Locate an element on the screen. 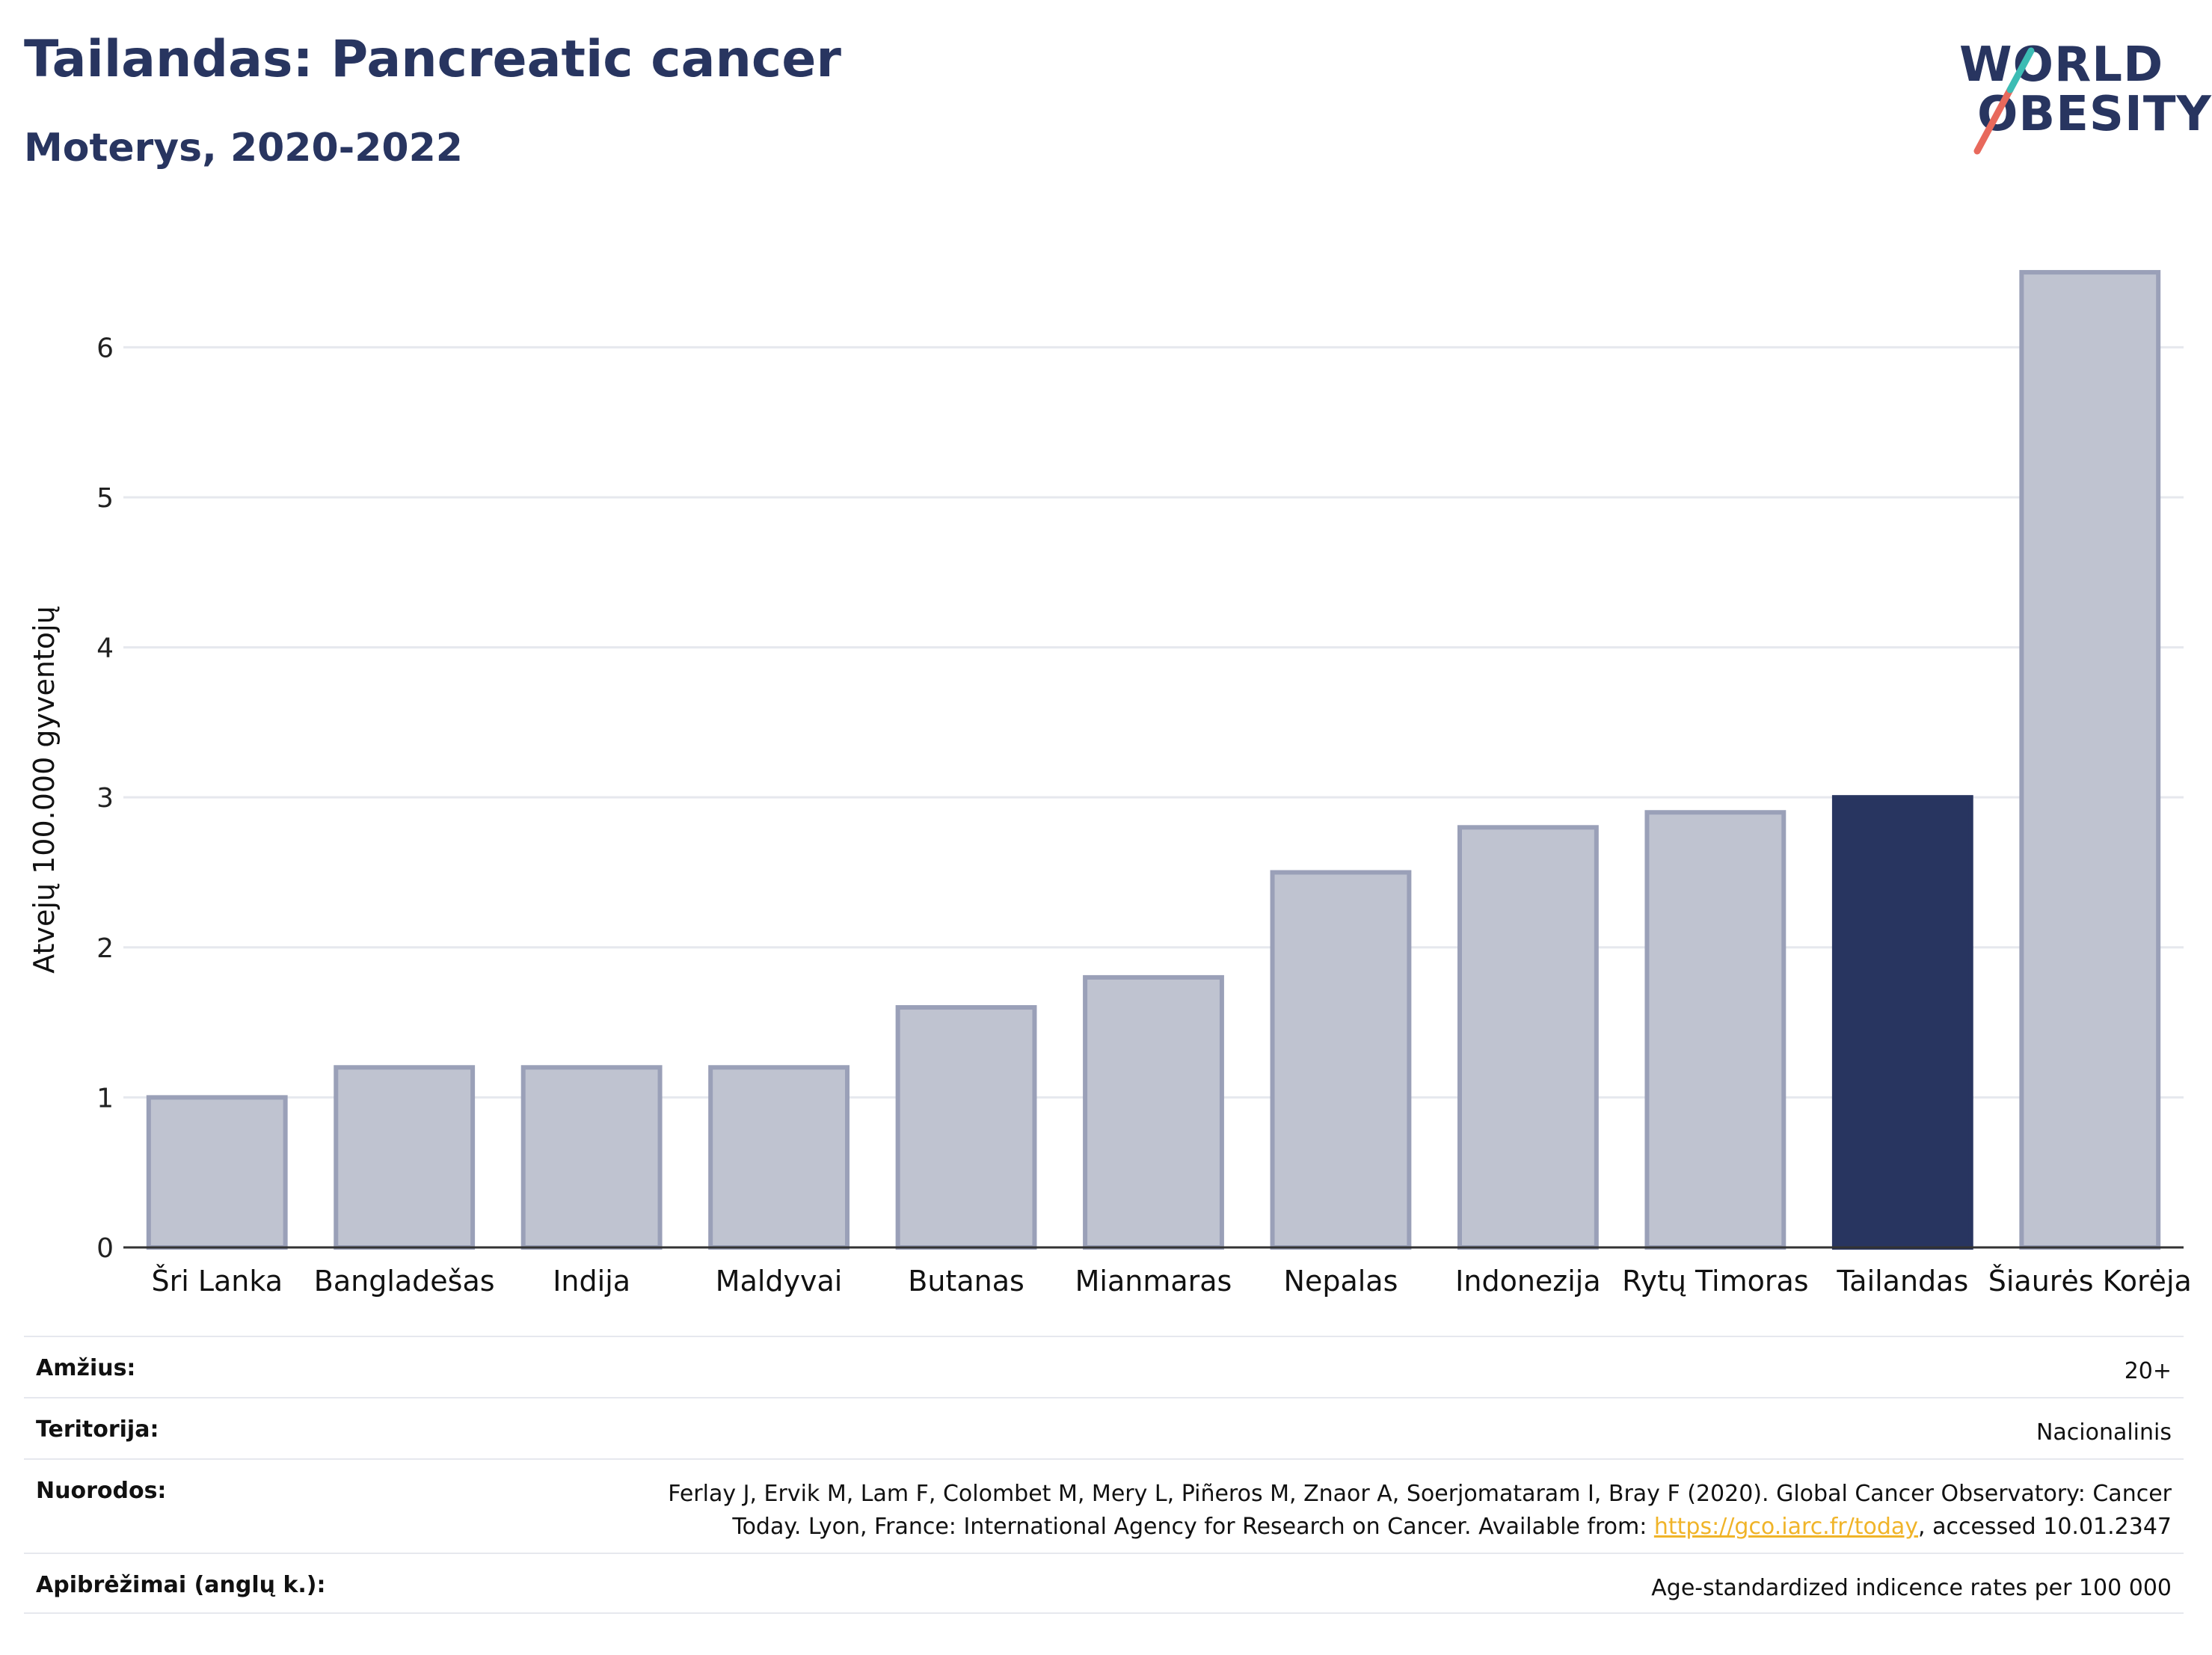  chart-subtitle: Moterys, 2020-2022 is located at coordinates (243, 148).